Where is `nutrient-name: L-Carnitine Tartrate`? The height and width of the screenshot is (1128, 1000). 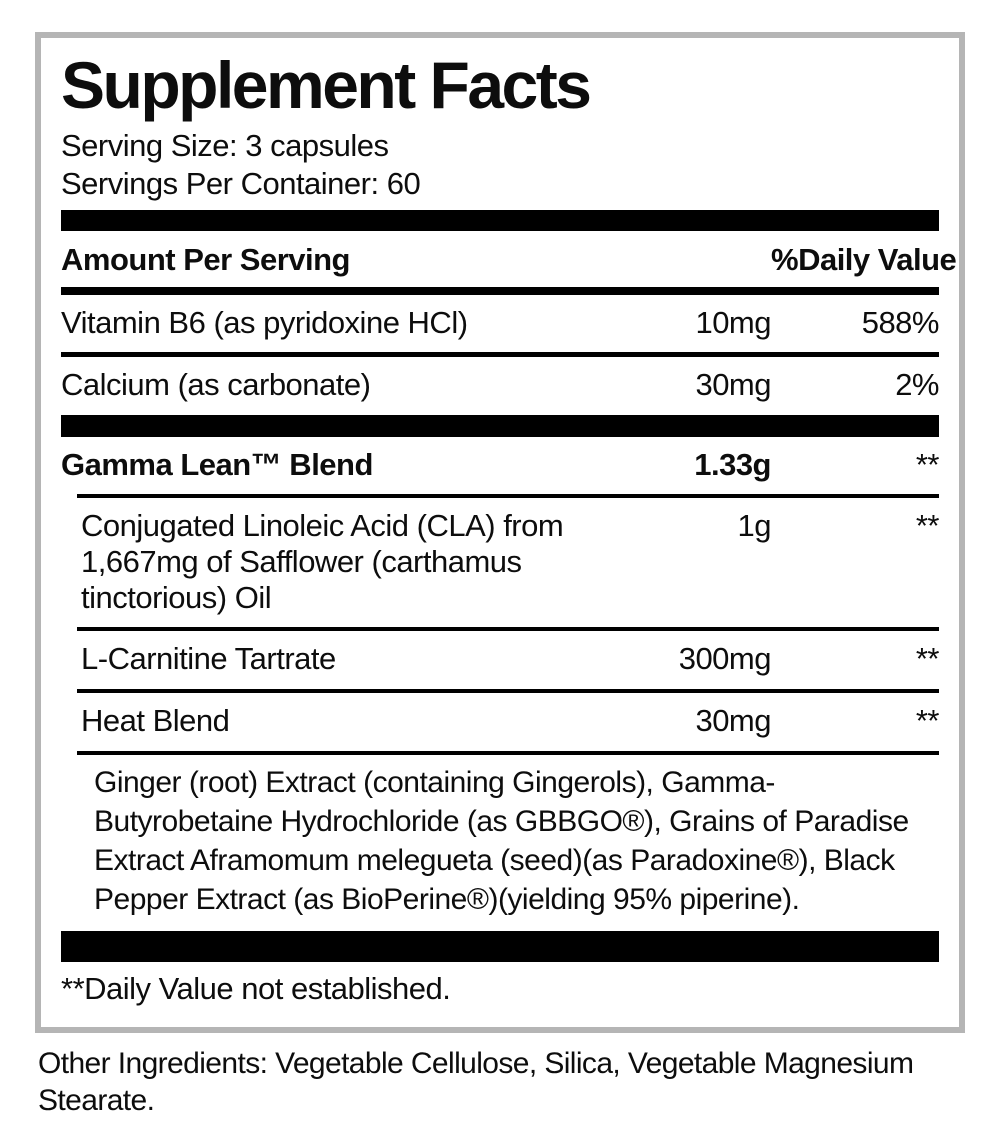
nutrient-name: L-Carnitine Tartrate is located at coordinates (208, 659).